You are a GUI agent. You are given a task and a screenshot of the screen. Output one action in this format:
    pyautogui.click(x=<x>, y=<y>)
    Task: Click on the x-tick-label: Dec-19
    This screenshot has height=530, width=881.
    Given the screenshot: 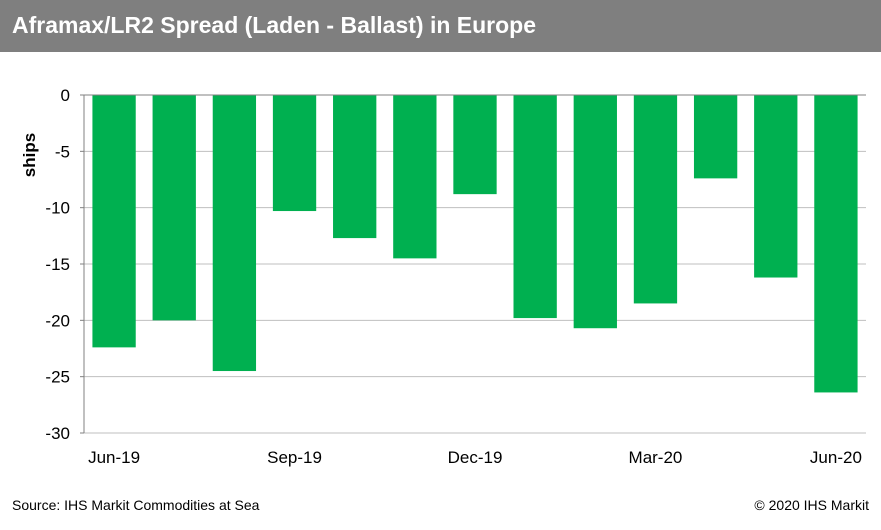 What is the action you would take?
    pyautogui.click(x=475, y=457)
    